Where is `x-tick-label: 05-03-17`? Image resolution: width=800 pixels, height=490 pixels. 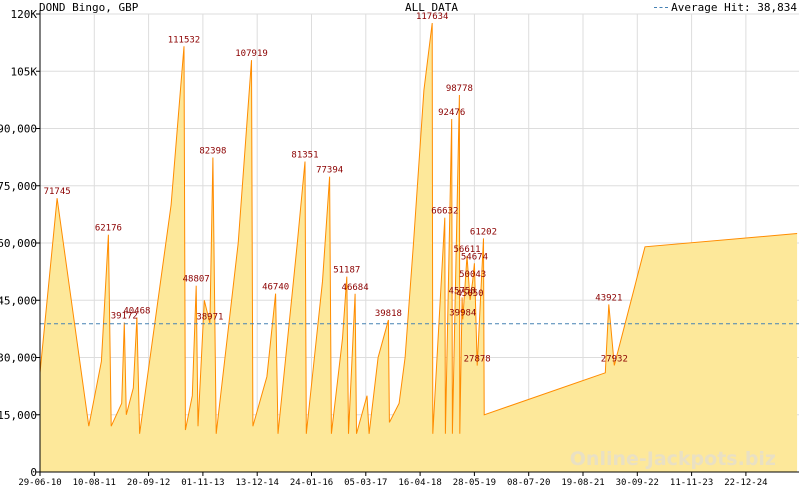
x-tick-label: 05-03-17 is located at coordinates (365, 483).